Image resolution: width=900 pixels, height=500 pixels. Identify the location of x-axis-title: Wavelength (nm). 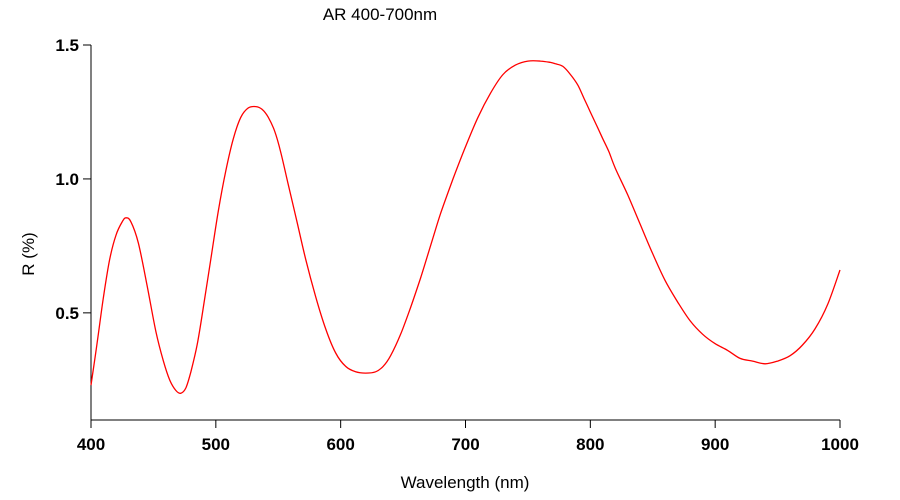
(465, 482).